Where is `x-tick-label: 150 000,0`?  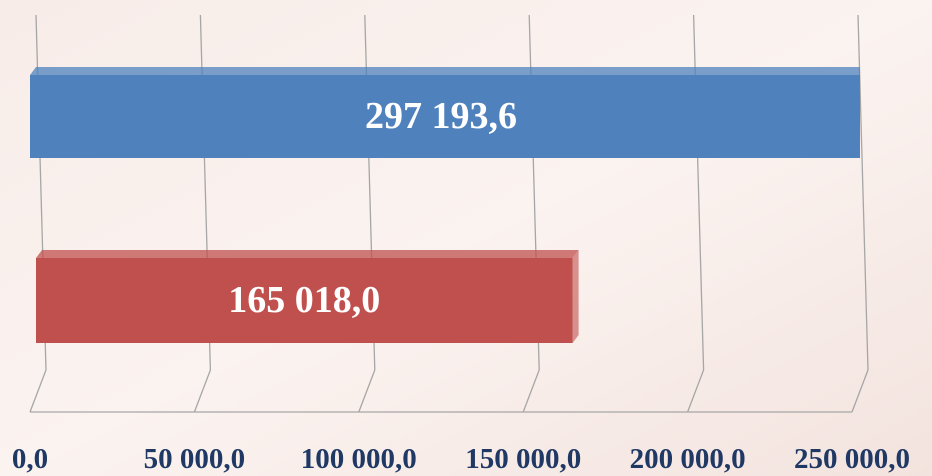 x-tick-label: 150 000,0 is located at coordinates (523, 459).